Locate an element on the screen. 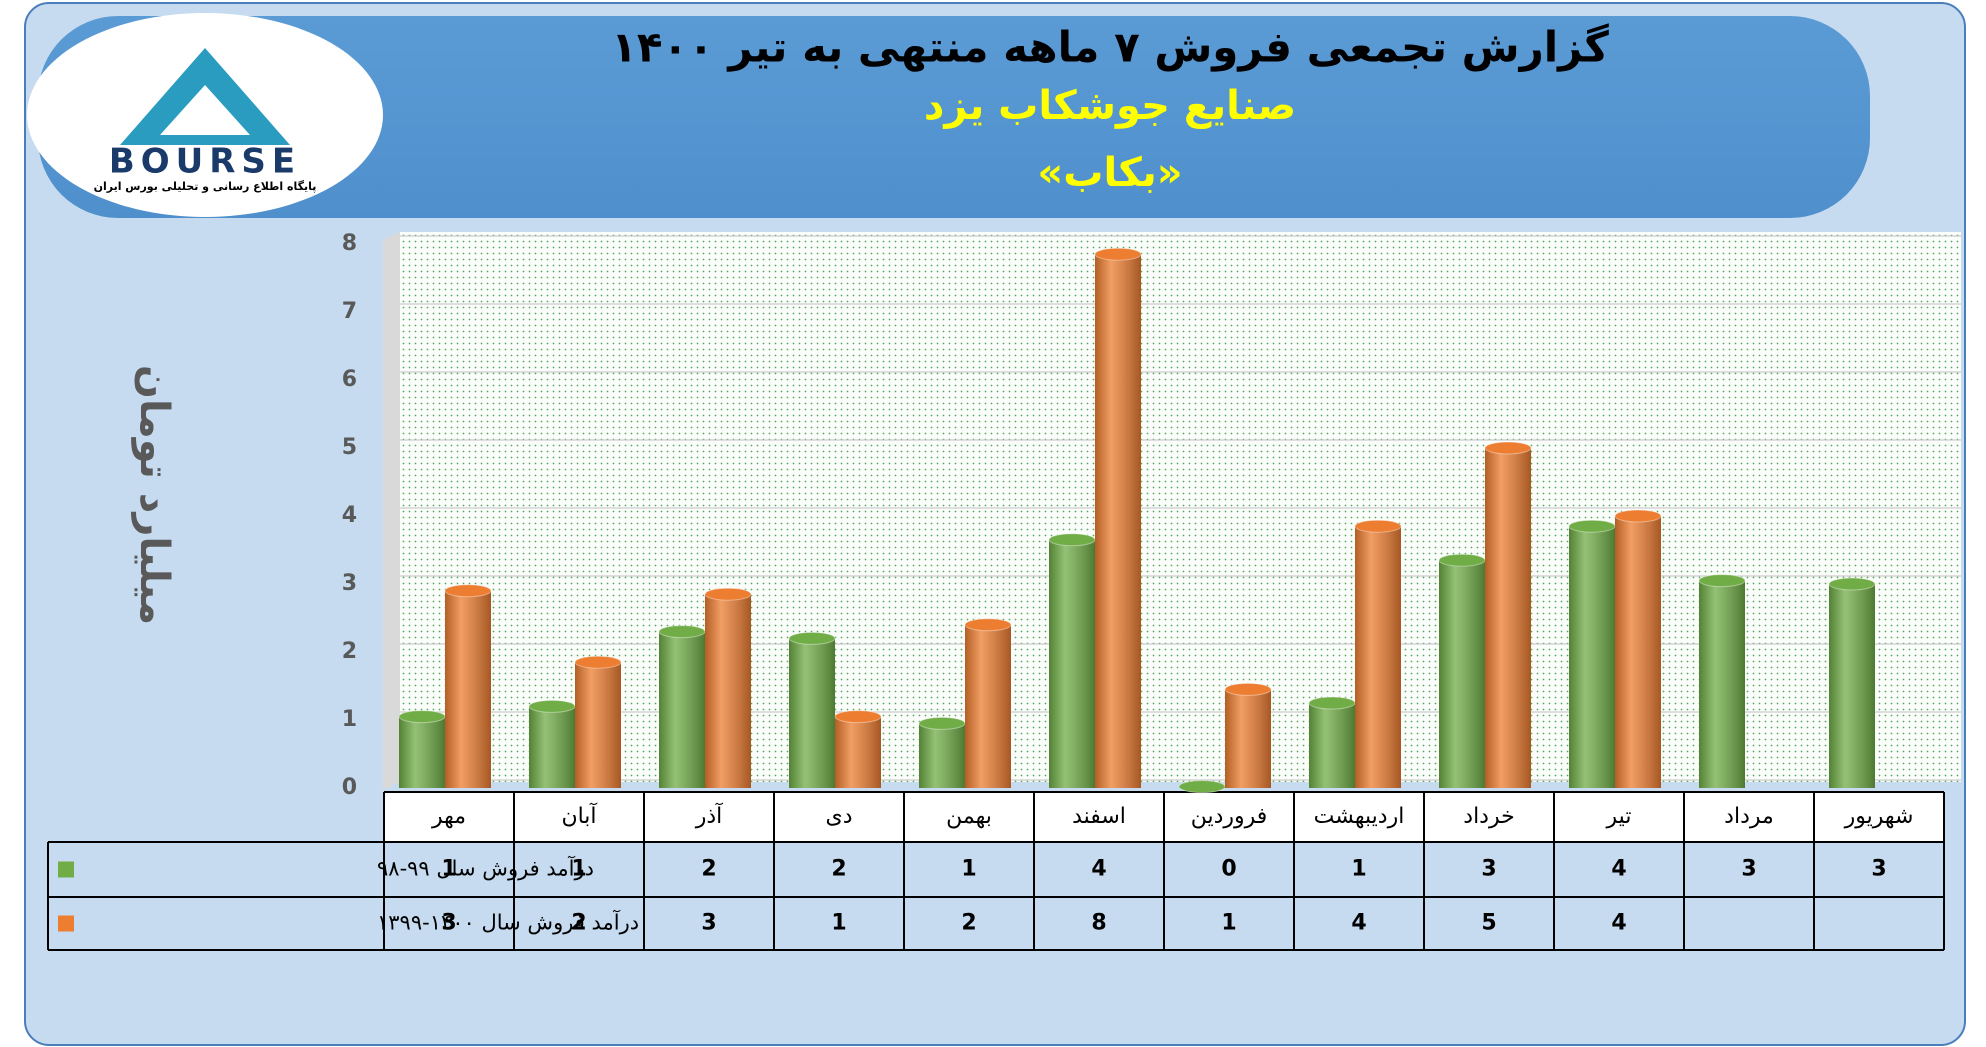  y-tick-label: 3 is located at coordinates (349, 583).